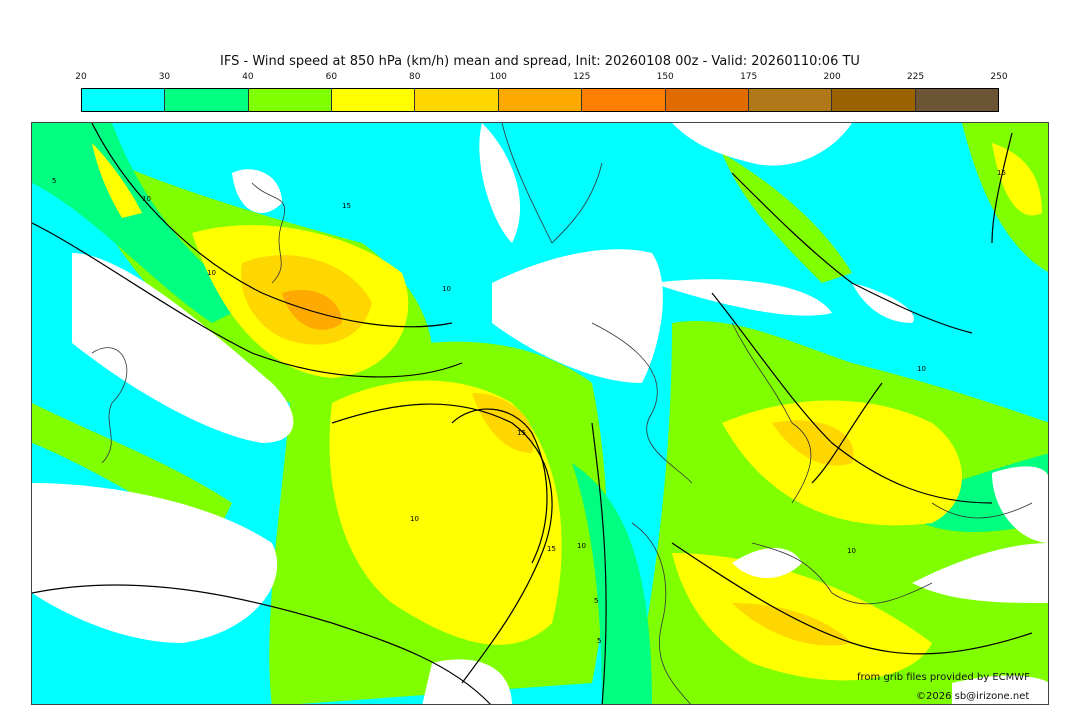  I want to click on wind-100-125-areas, so click(312, 309).